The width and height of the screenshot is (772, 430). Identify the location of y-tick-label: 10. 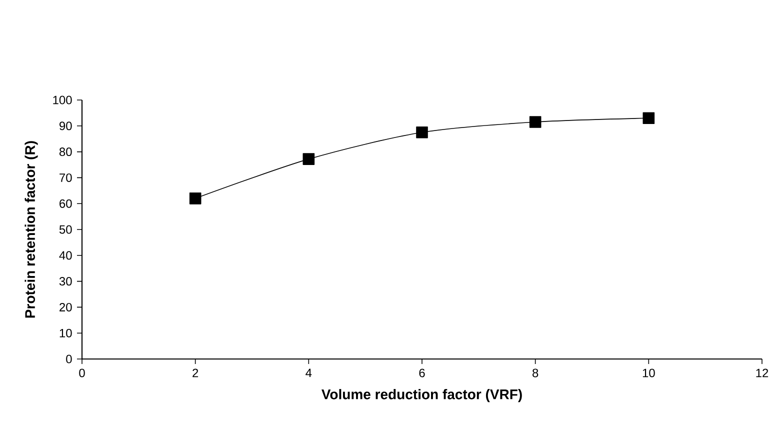
(66, 333).